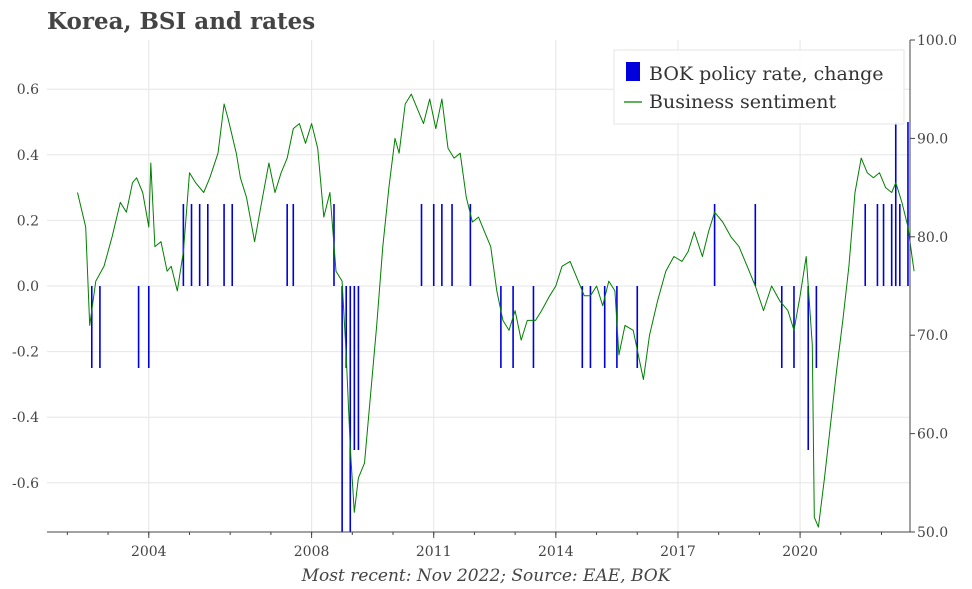 The width and height of the screenshot is (972, 589). What do you see at coordinates (932, 139) in the screenshot?
I see `y-right-tick-label: 90.0` at bounding box center [932, 139].